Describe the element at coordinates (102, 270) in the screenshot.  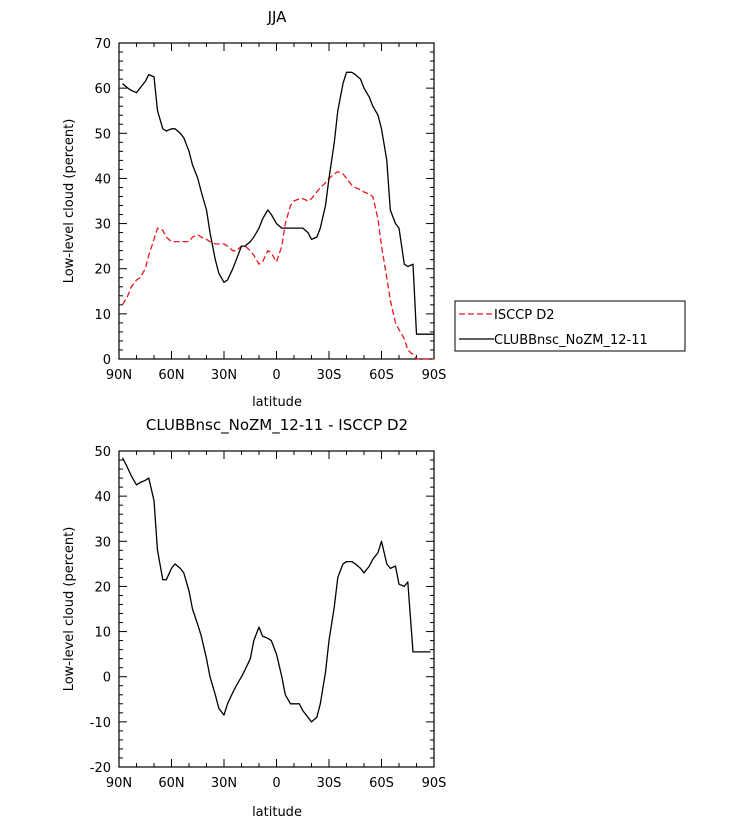
I see `top-y-tick-label: 20` at that location.